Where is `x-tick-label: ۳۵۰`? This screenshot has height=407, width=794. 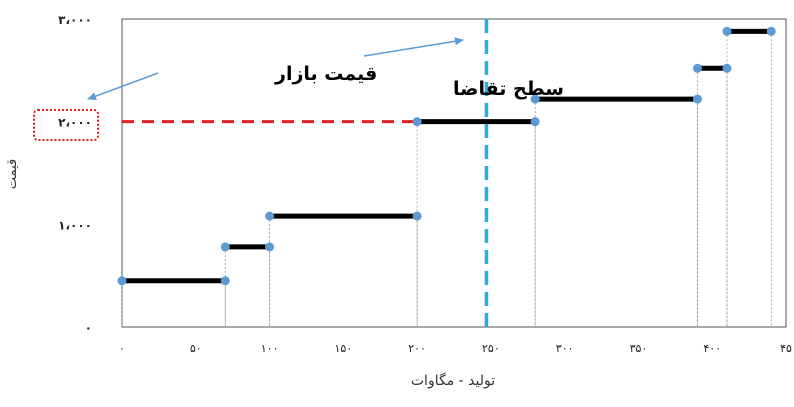 x-tick-label: ۳۵۰ is located at coordinates (639, 348).